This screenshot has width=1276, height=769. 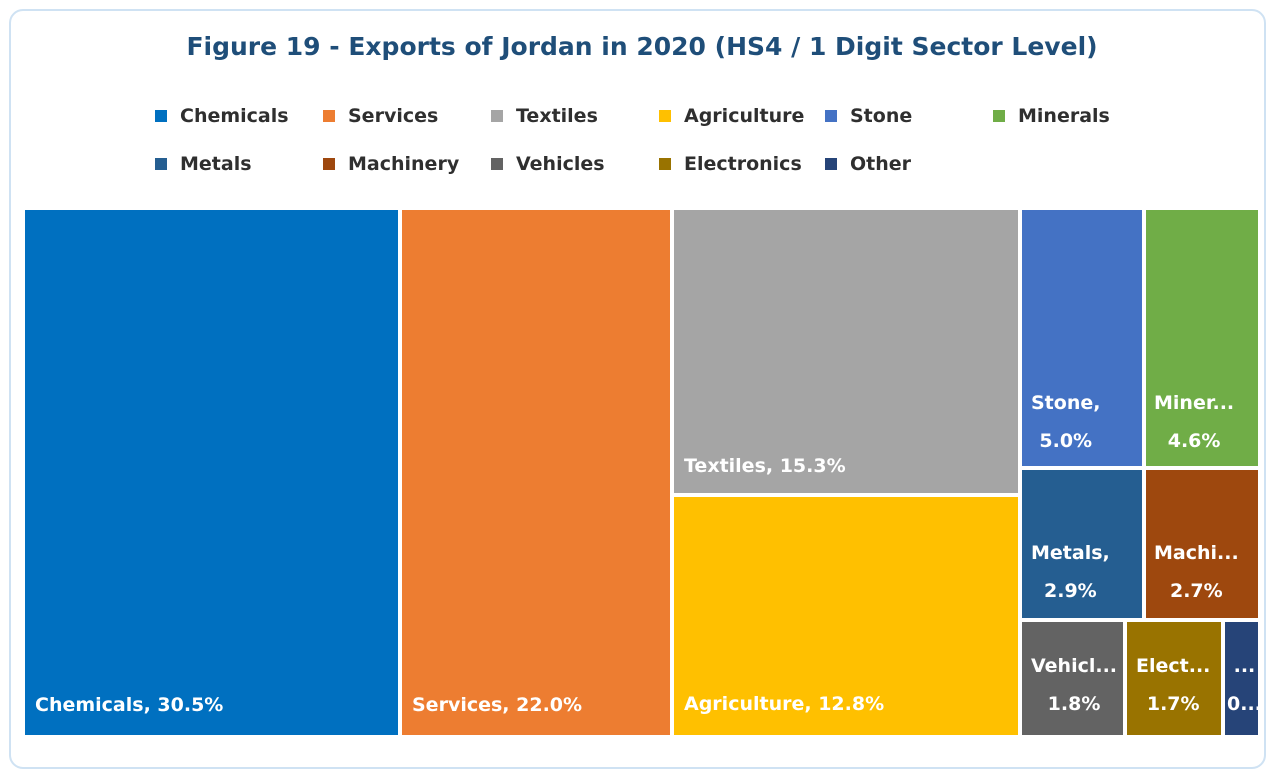 What do you see at coordinates (1066, 403) in the screenshot?
I see `treemap-label-line-stone-0: Stone,` at bounding box center [1066, 403].